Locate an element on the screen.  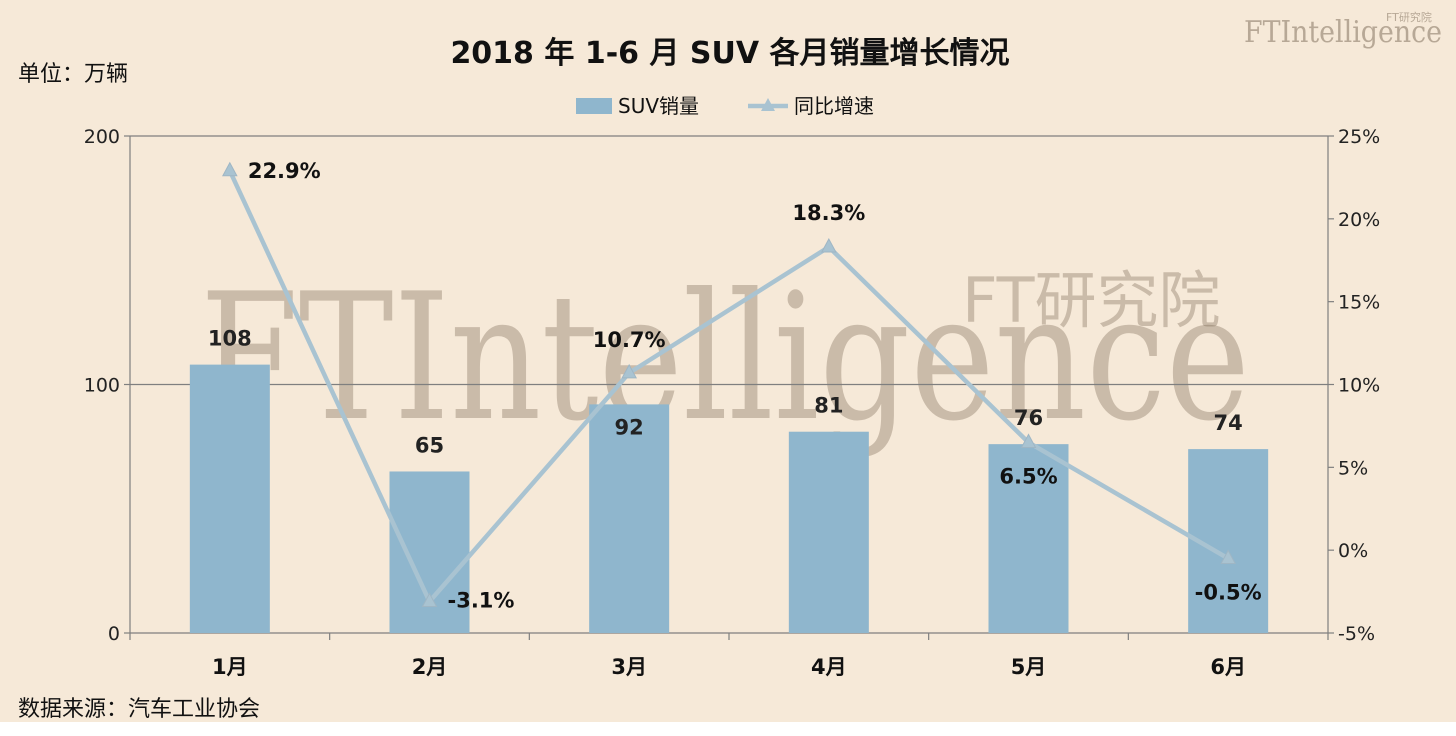
x-tick-label: 3月 is located at coordinates (629, 667).